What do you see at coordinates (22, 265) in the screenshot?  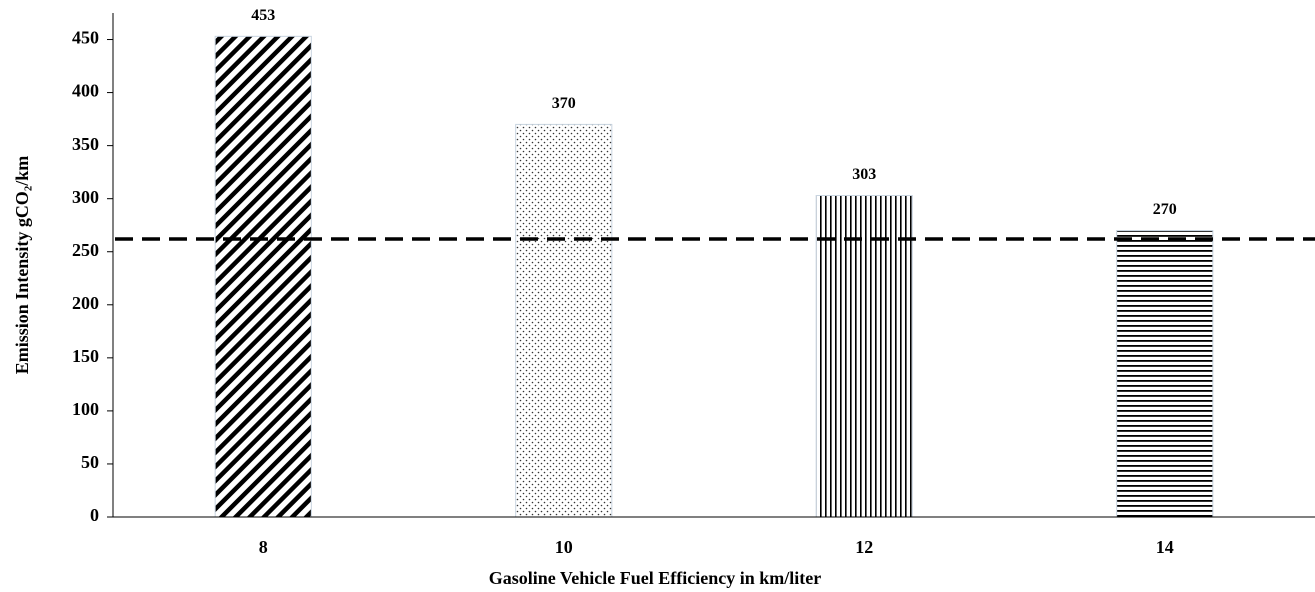 I see `y-axis-label: Emission Intensity gCO₂/km` at bounding box center [22, 265].